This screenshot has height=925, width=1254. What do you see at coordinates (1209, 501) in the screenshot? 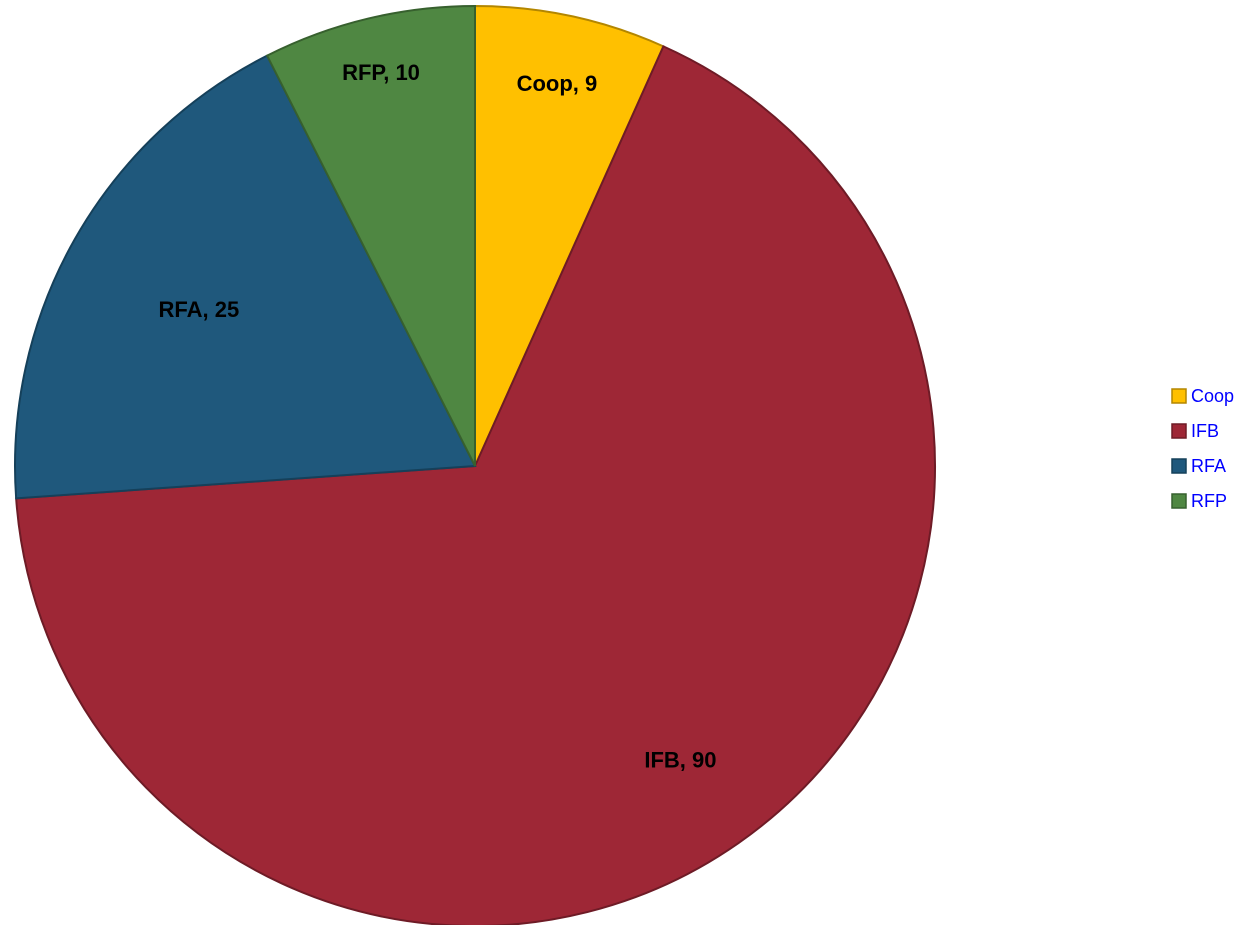
I see `legend-label-rfp: RFP` at bounding box center [1209, 501].